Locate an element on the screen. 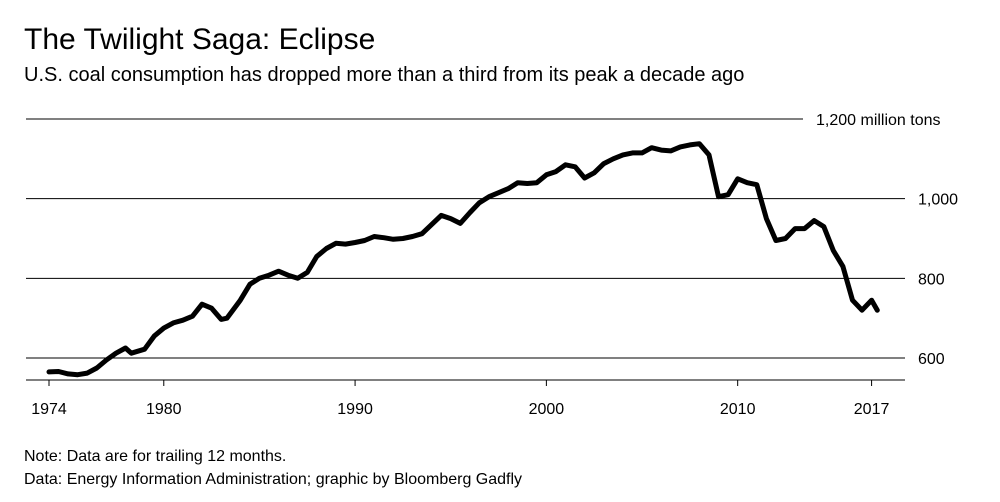 This screenshot has height=502, width=1000. x-tick-label: 2000 is located at coordinates (547, 409).